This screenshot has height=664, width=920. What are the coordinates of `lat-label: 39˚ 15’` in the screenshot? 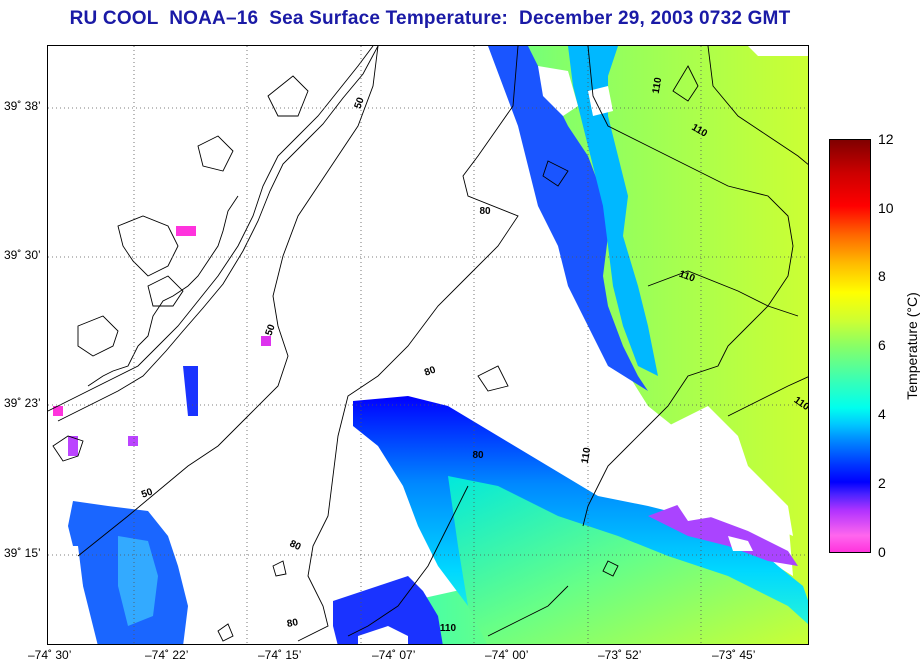 It's located at (22, 553).